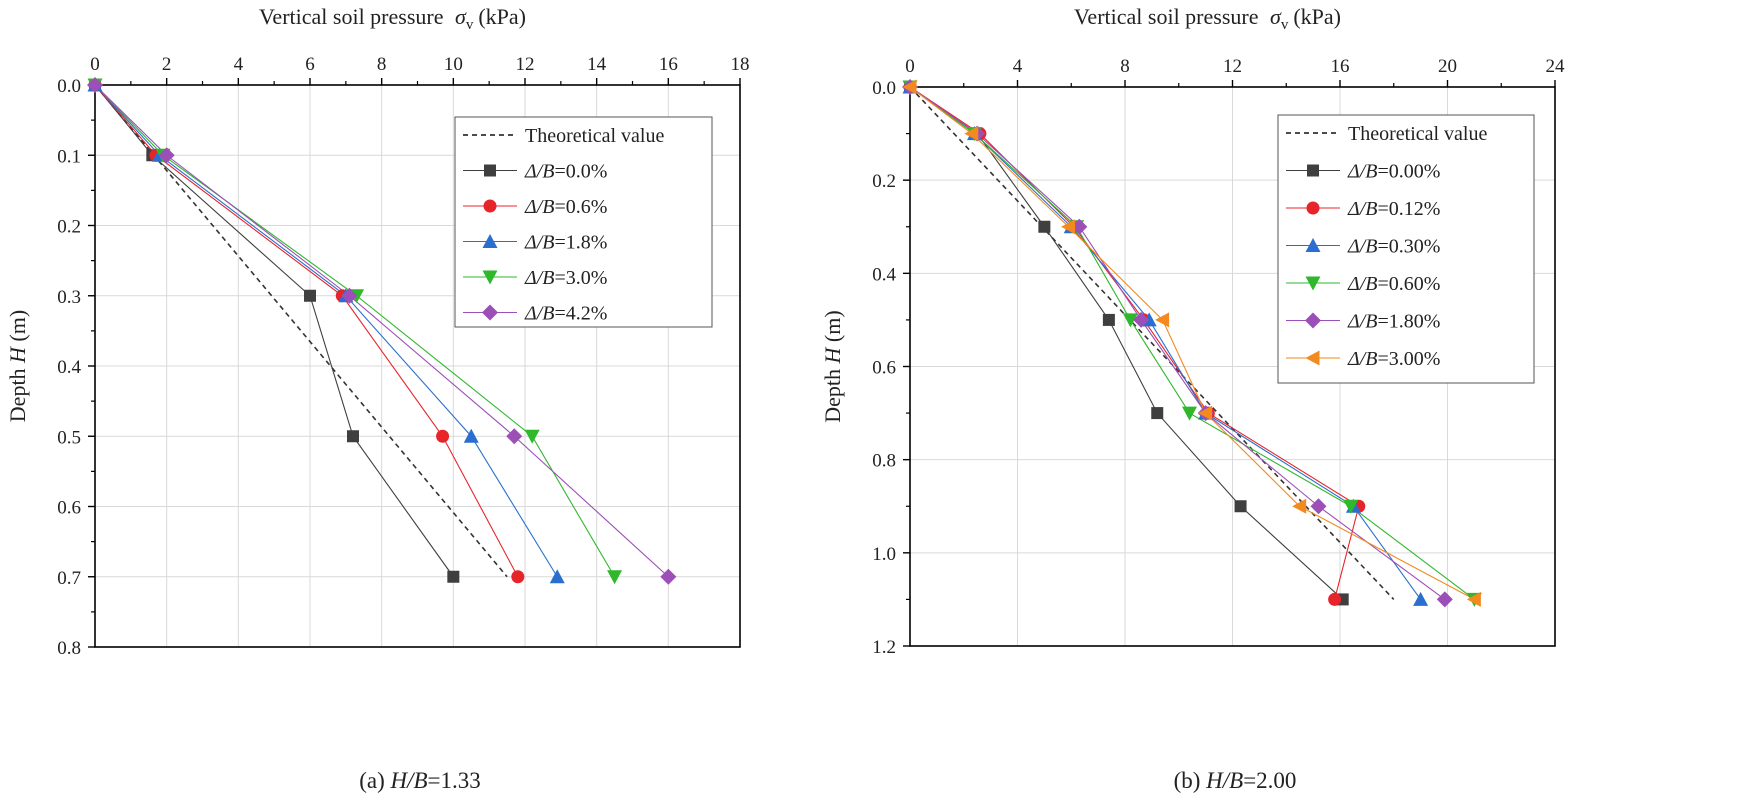  I want to click on y-tick-label: 0.3, so click(69, 297).